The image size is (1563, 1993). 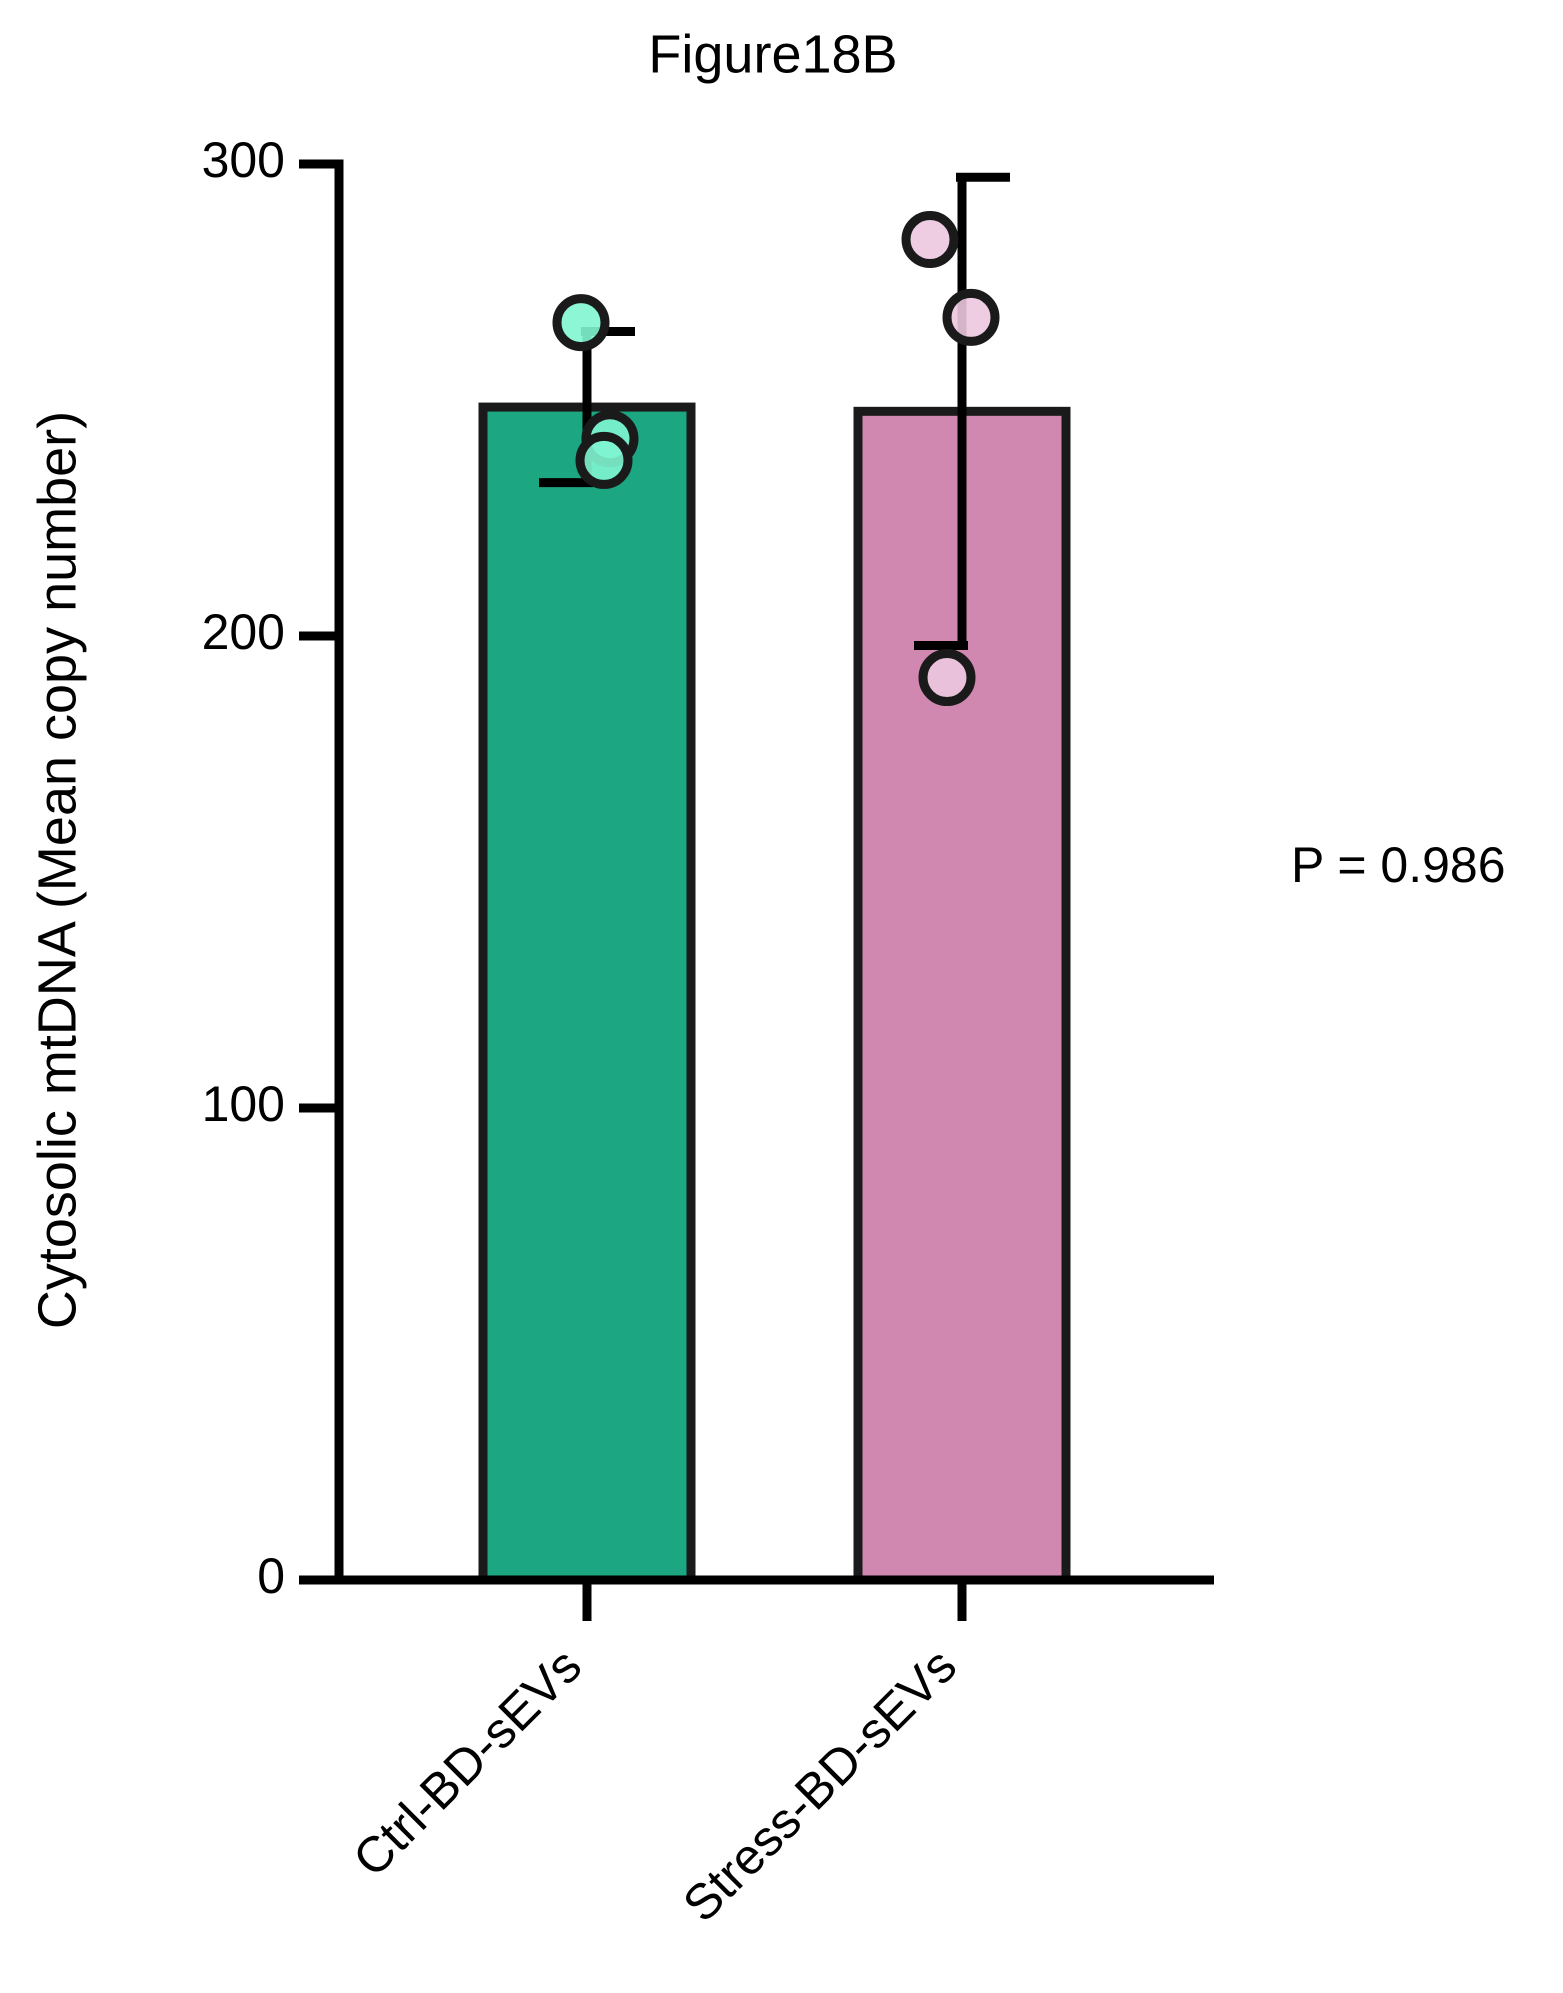 I want to click on y-tick-label: 200, so click(x=243, y=632).